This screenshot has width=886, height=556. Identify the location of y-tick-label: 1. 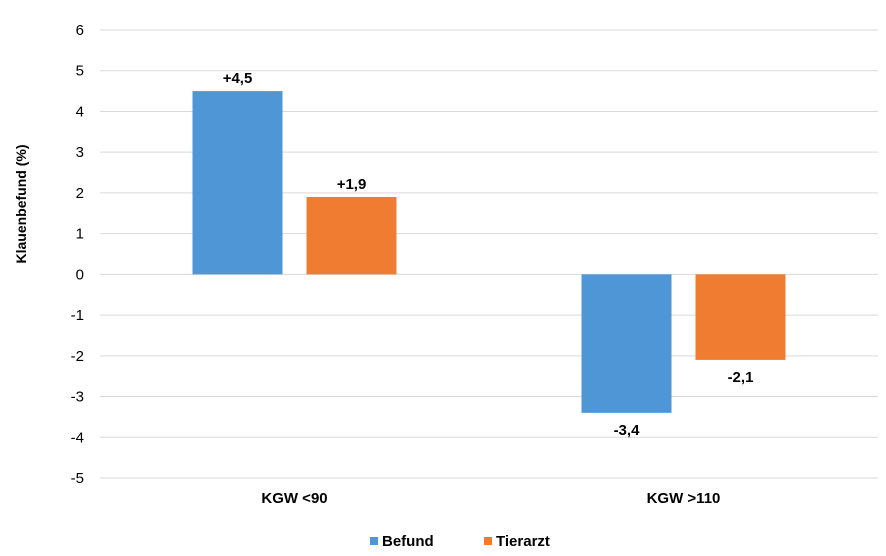
(80, 234).